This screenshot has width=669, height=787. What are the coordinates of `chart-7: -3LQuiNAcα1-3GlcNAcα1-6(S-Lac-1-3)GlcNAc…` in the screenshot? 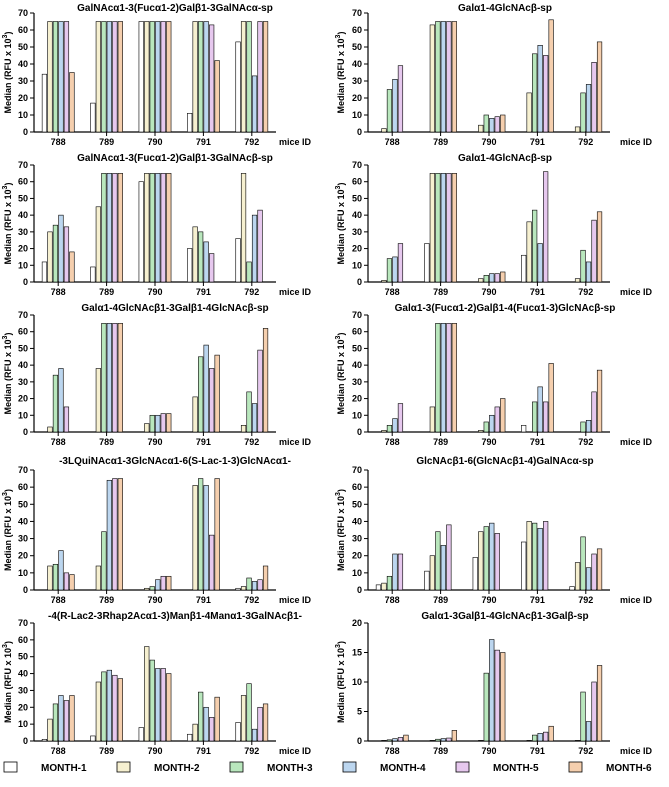 It's located at (157, 530).